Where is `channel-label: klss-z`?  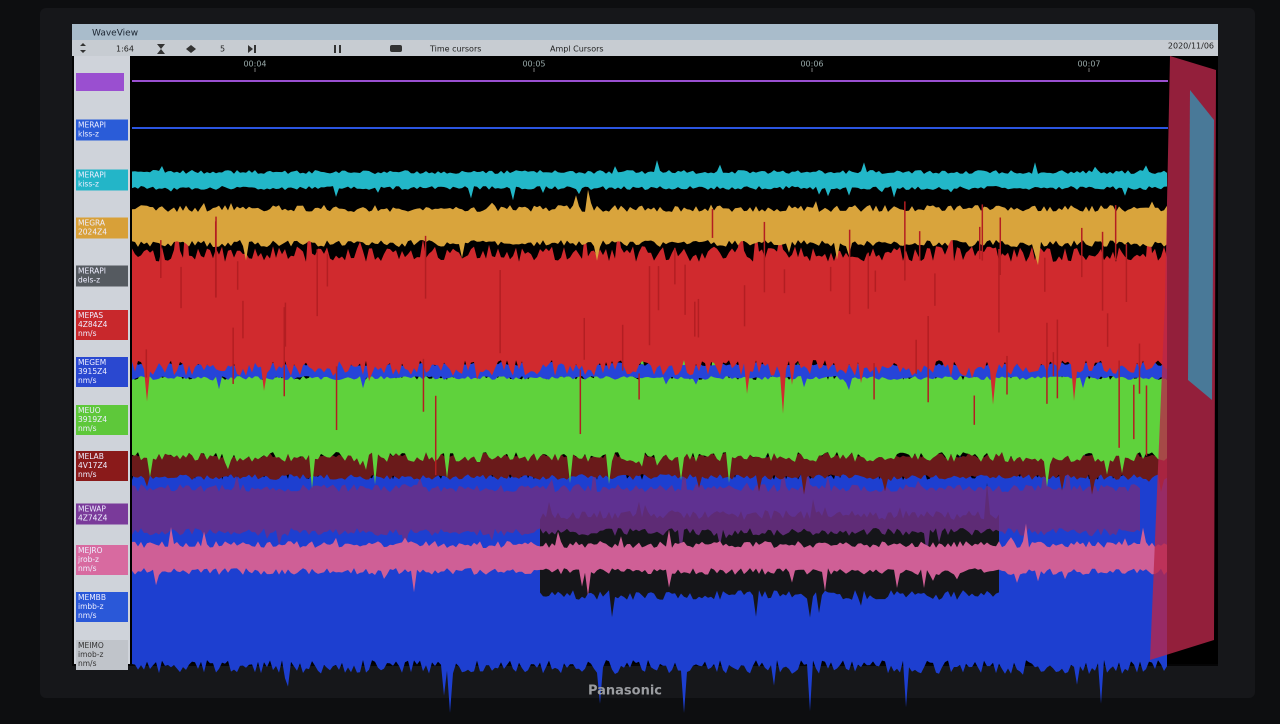
channel-label: klss-z is located at coordinates (88, 134).